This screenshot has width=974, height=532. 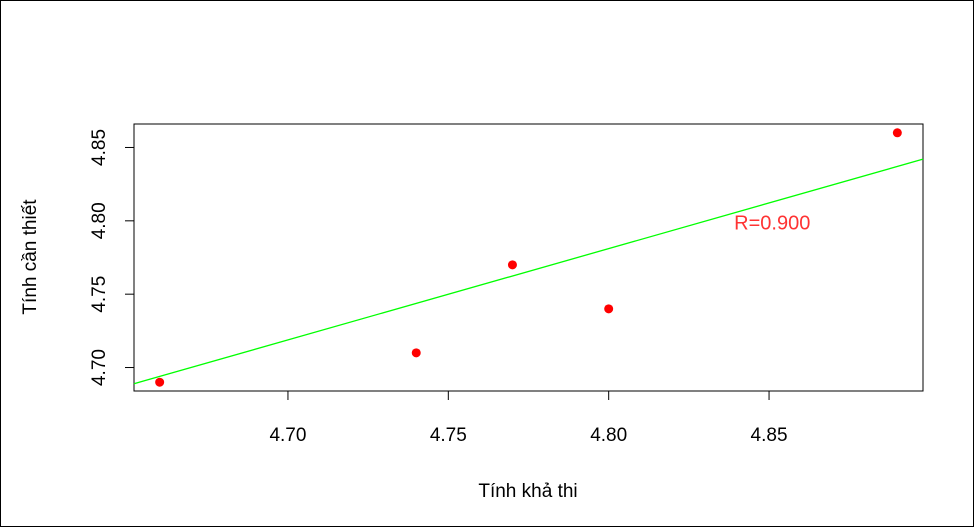 What do you see at coordinates (448, 435) in the screenshot?
I see `x-tick-label: 4.75` at bounding box center [448, 435].